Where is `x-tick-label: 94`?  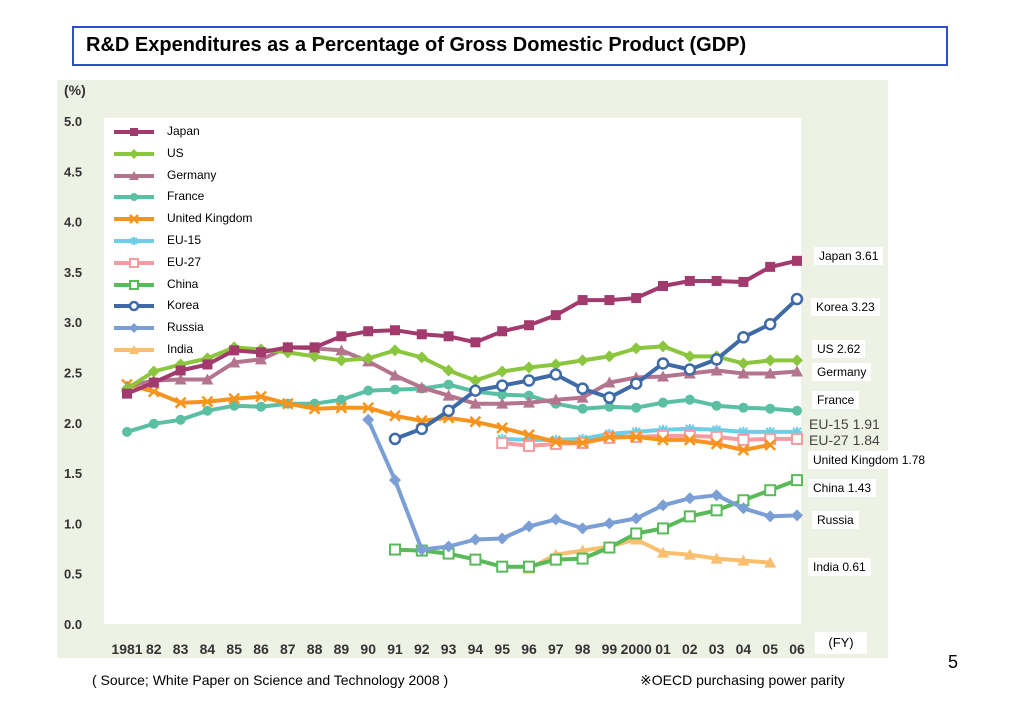 x-tick-label: 94 is located at coordinates (476, 649).